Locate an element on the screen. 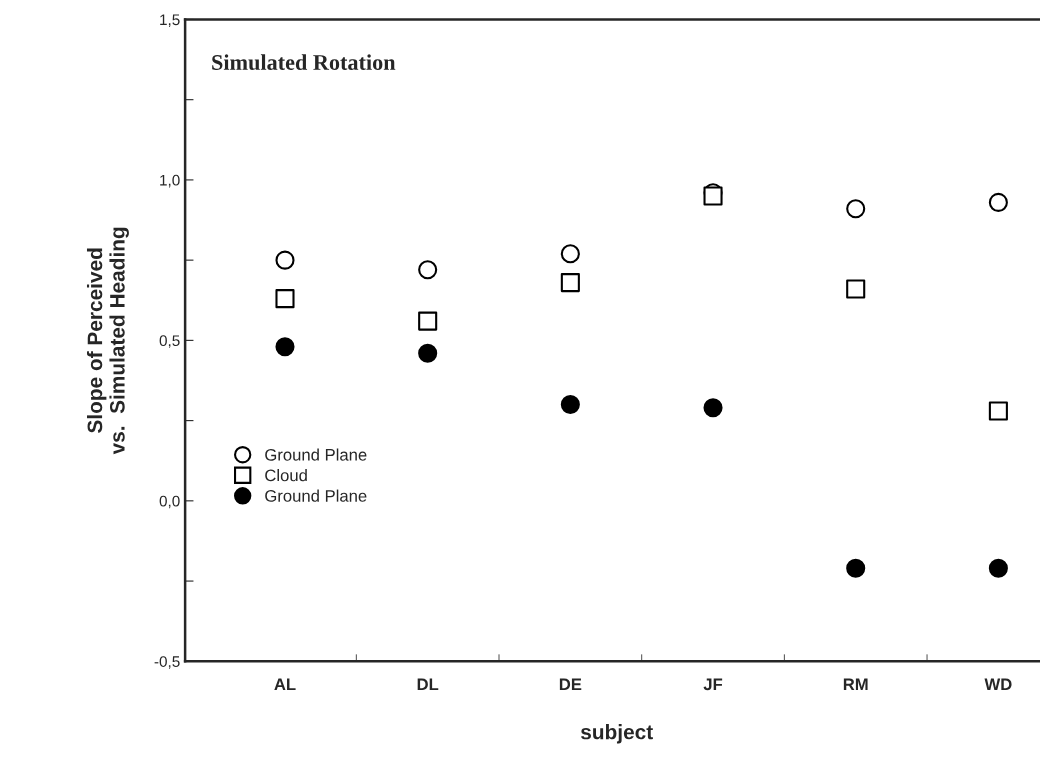 The height and width of the screenshot is (778, 1040). x-tick-label: WD is located at coordinates (998, 684).